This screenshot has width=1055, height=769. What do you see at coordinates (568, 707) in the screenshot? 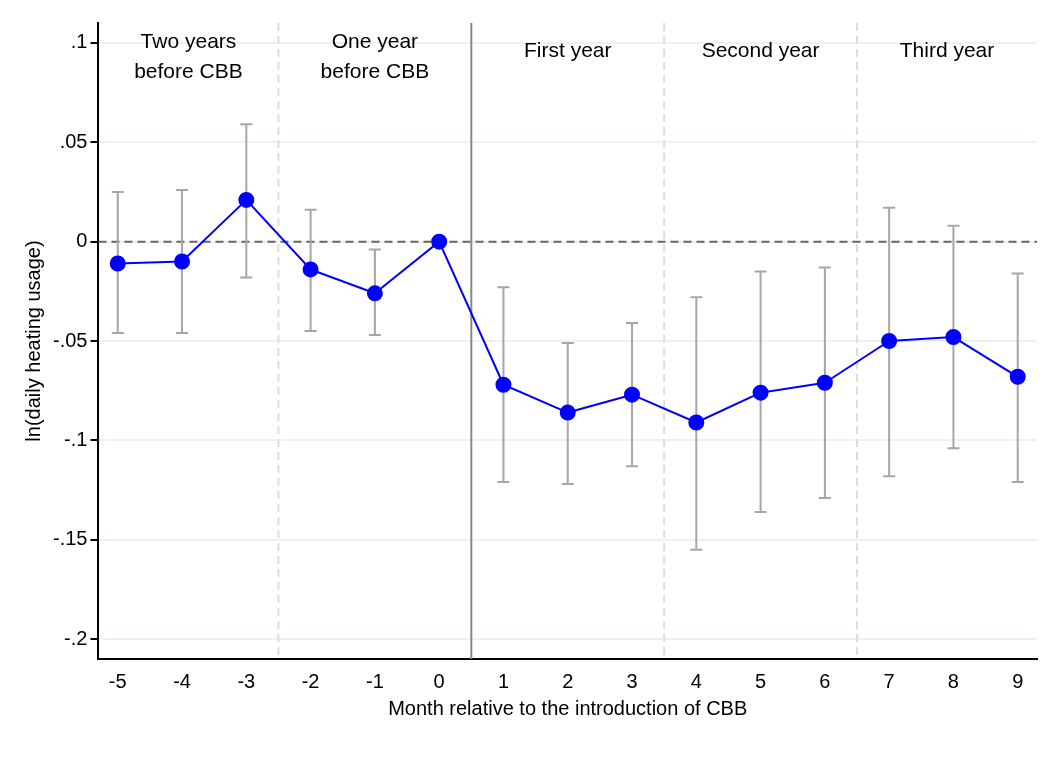
I see `x-axis-title: Month relative to the introduction of CBB` at bounding box center [568, 707].